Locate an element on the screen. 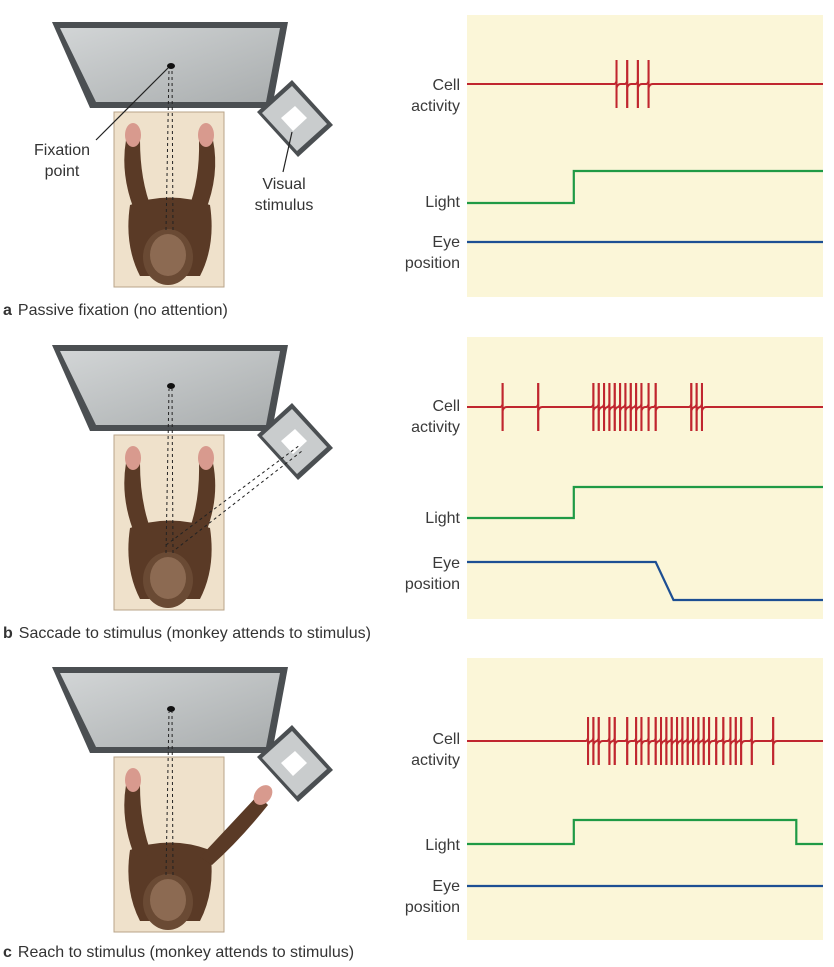 This screenshot has width=834, height=967. monkey-scene-b is located at coordinates (192, 478).